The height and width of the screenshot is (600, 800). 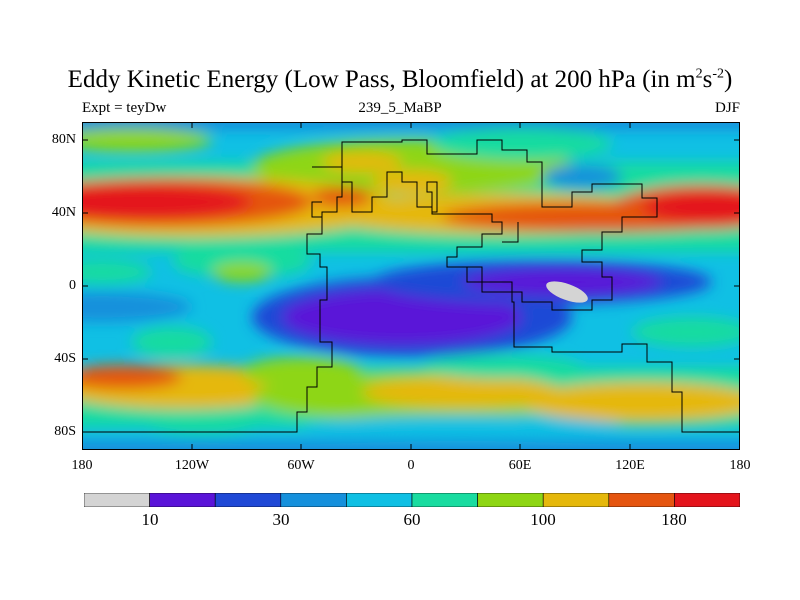 I want to click on colorbar, so click(x=412, y=500).